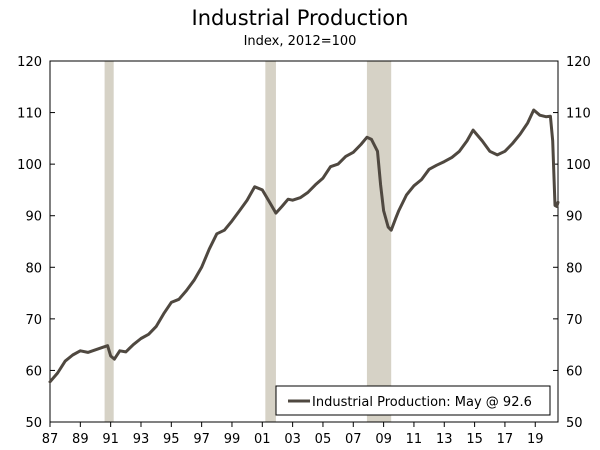  What do you see at coordinates (414, 439) in the screenshot?
I see `x-tick-label: 11` at bounding box center [414, 439].